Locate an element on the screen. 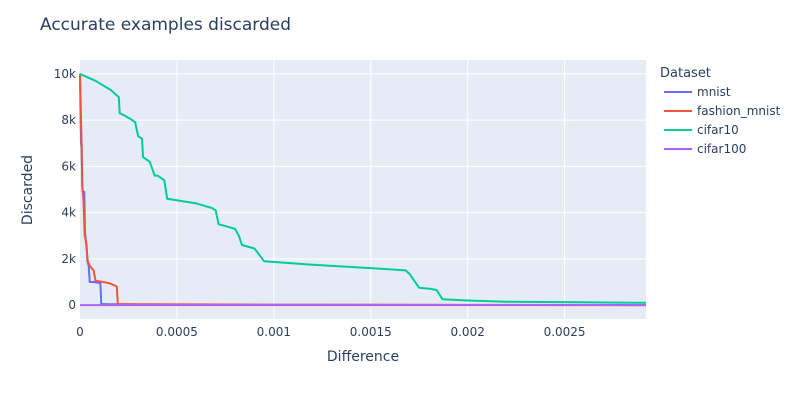  legend-label: mnist is located at coordinates (714, 92).